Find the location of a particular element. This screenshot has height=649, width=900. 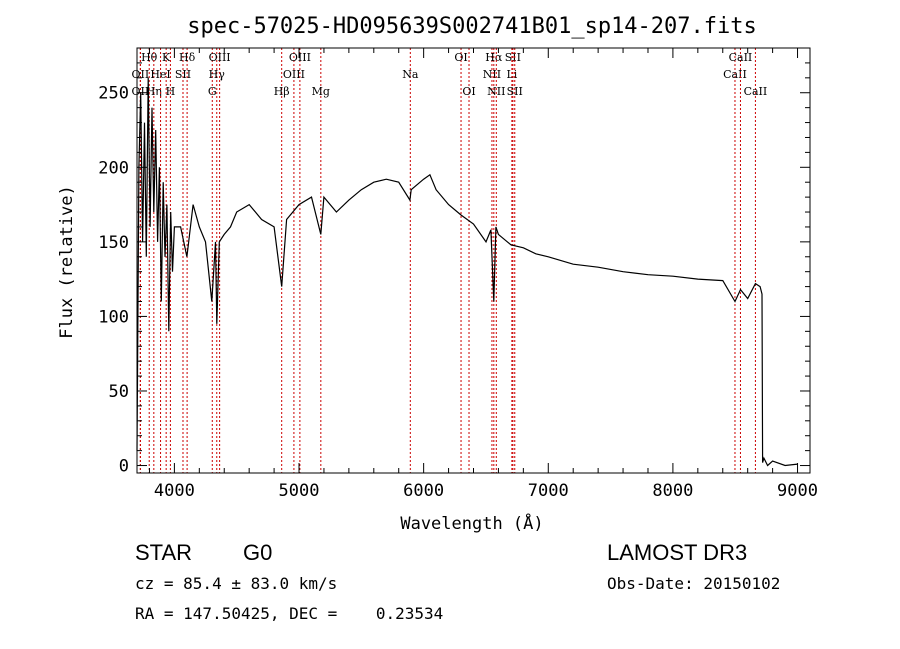

x-tick-label: 4000 is located at coordinates (174, 491).